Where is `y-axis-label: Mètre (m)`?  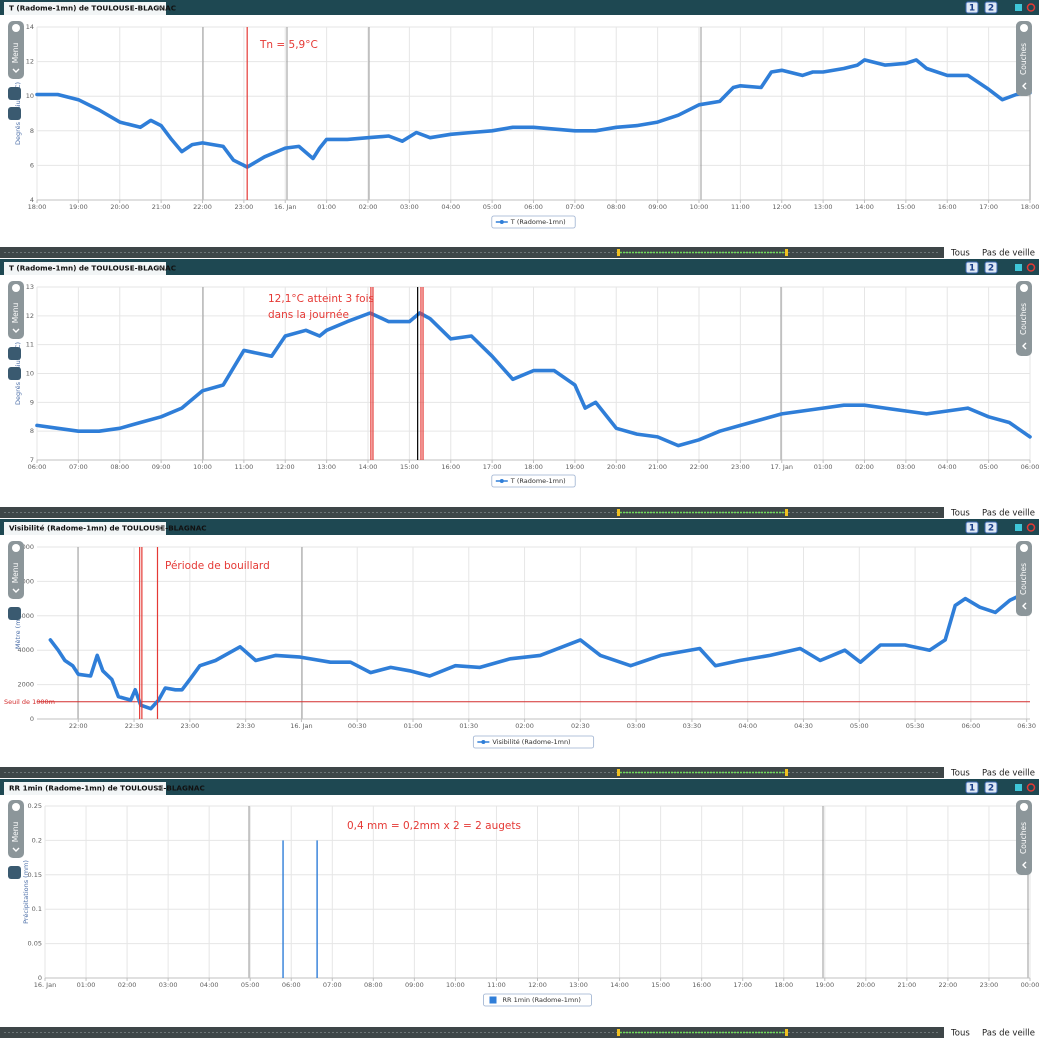 y-axis-label: Mètre (m) is located at coordinates (18, 633).